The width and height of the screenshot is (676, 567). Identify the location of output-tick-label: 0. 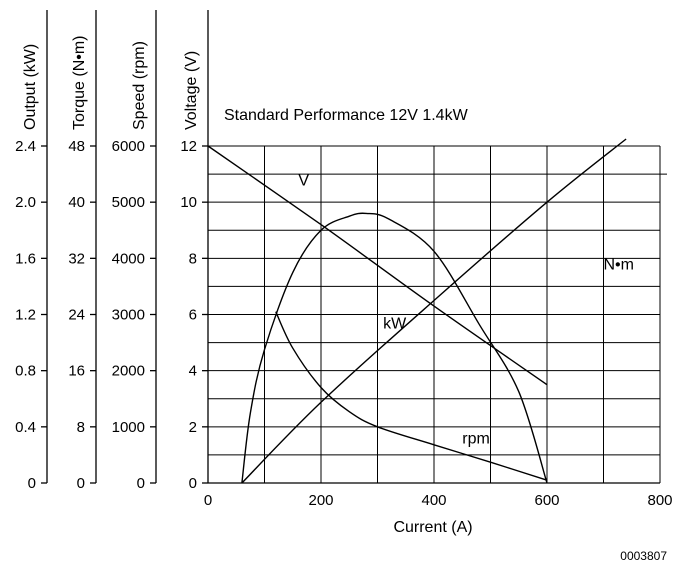
(32, 483).